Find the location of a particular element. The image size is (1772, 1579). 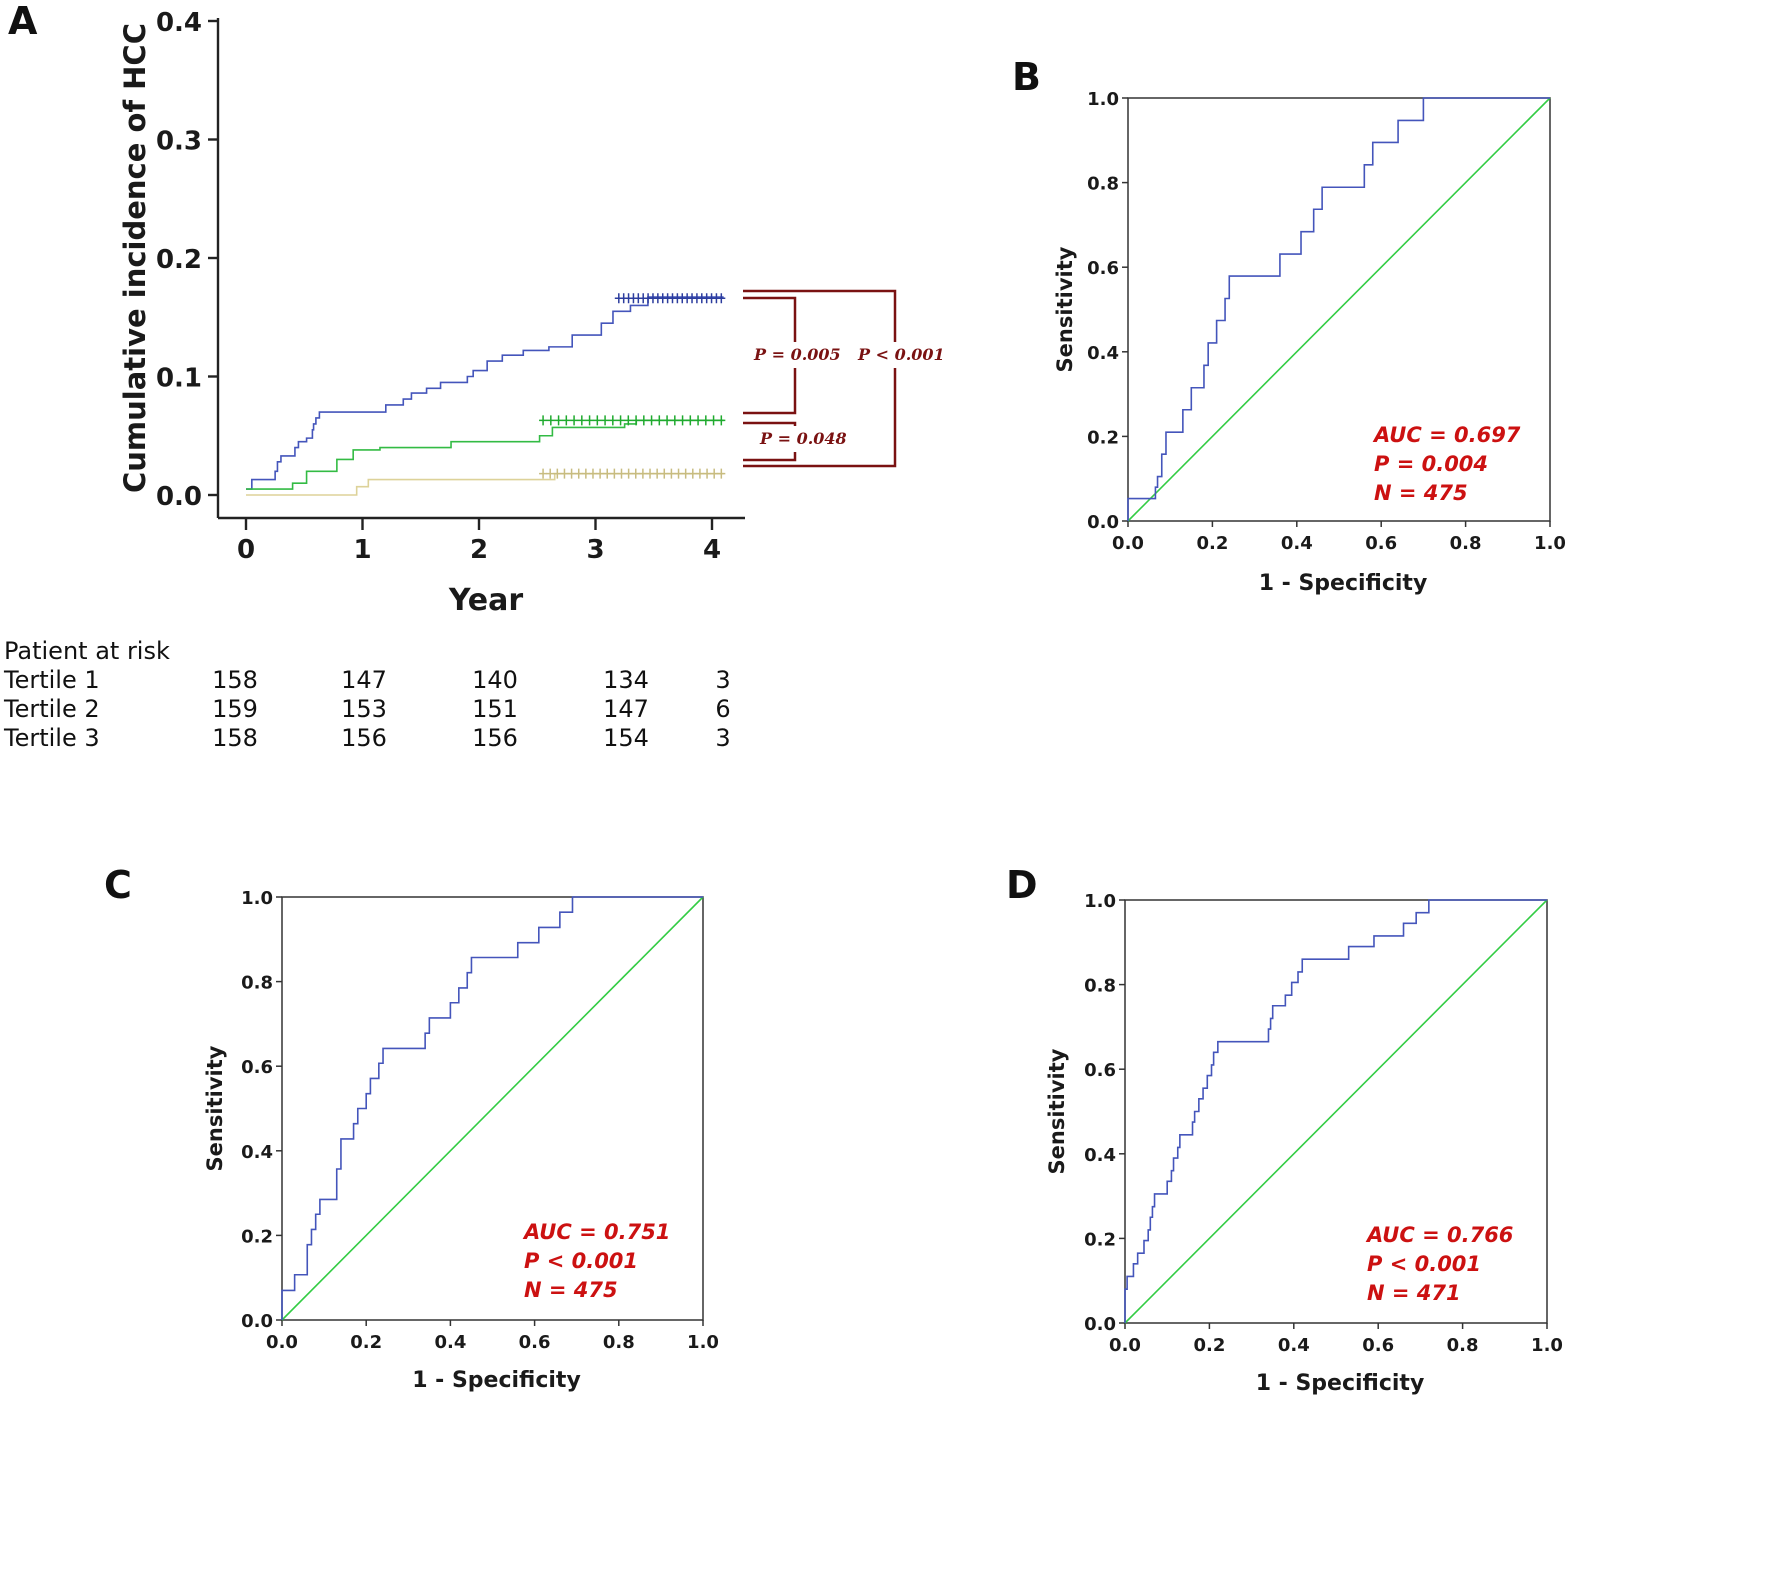

panel-b-x-tick-label: 0.4 is located at coordinates (1297, 543).